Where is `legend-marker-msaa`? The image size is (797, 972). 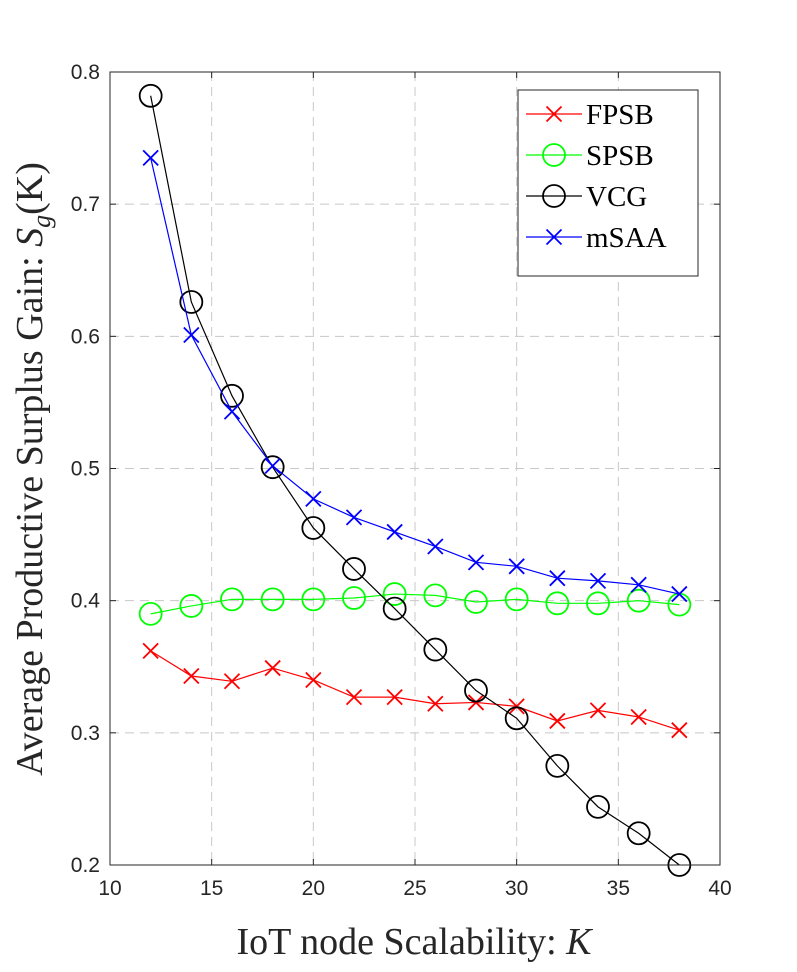 legend-marker-msaa is located at coordinates (554, 237).